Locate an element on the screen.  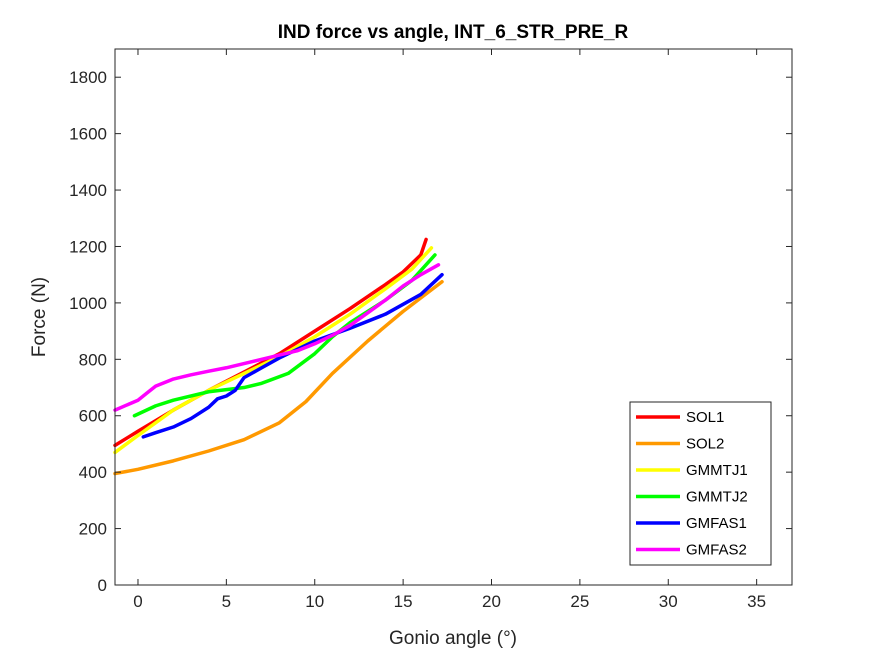
x-axis-label: Gonio angle (°) is located at coordinates (453, 638).